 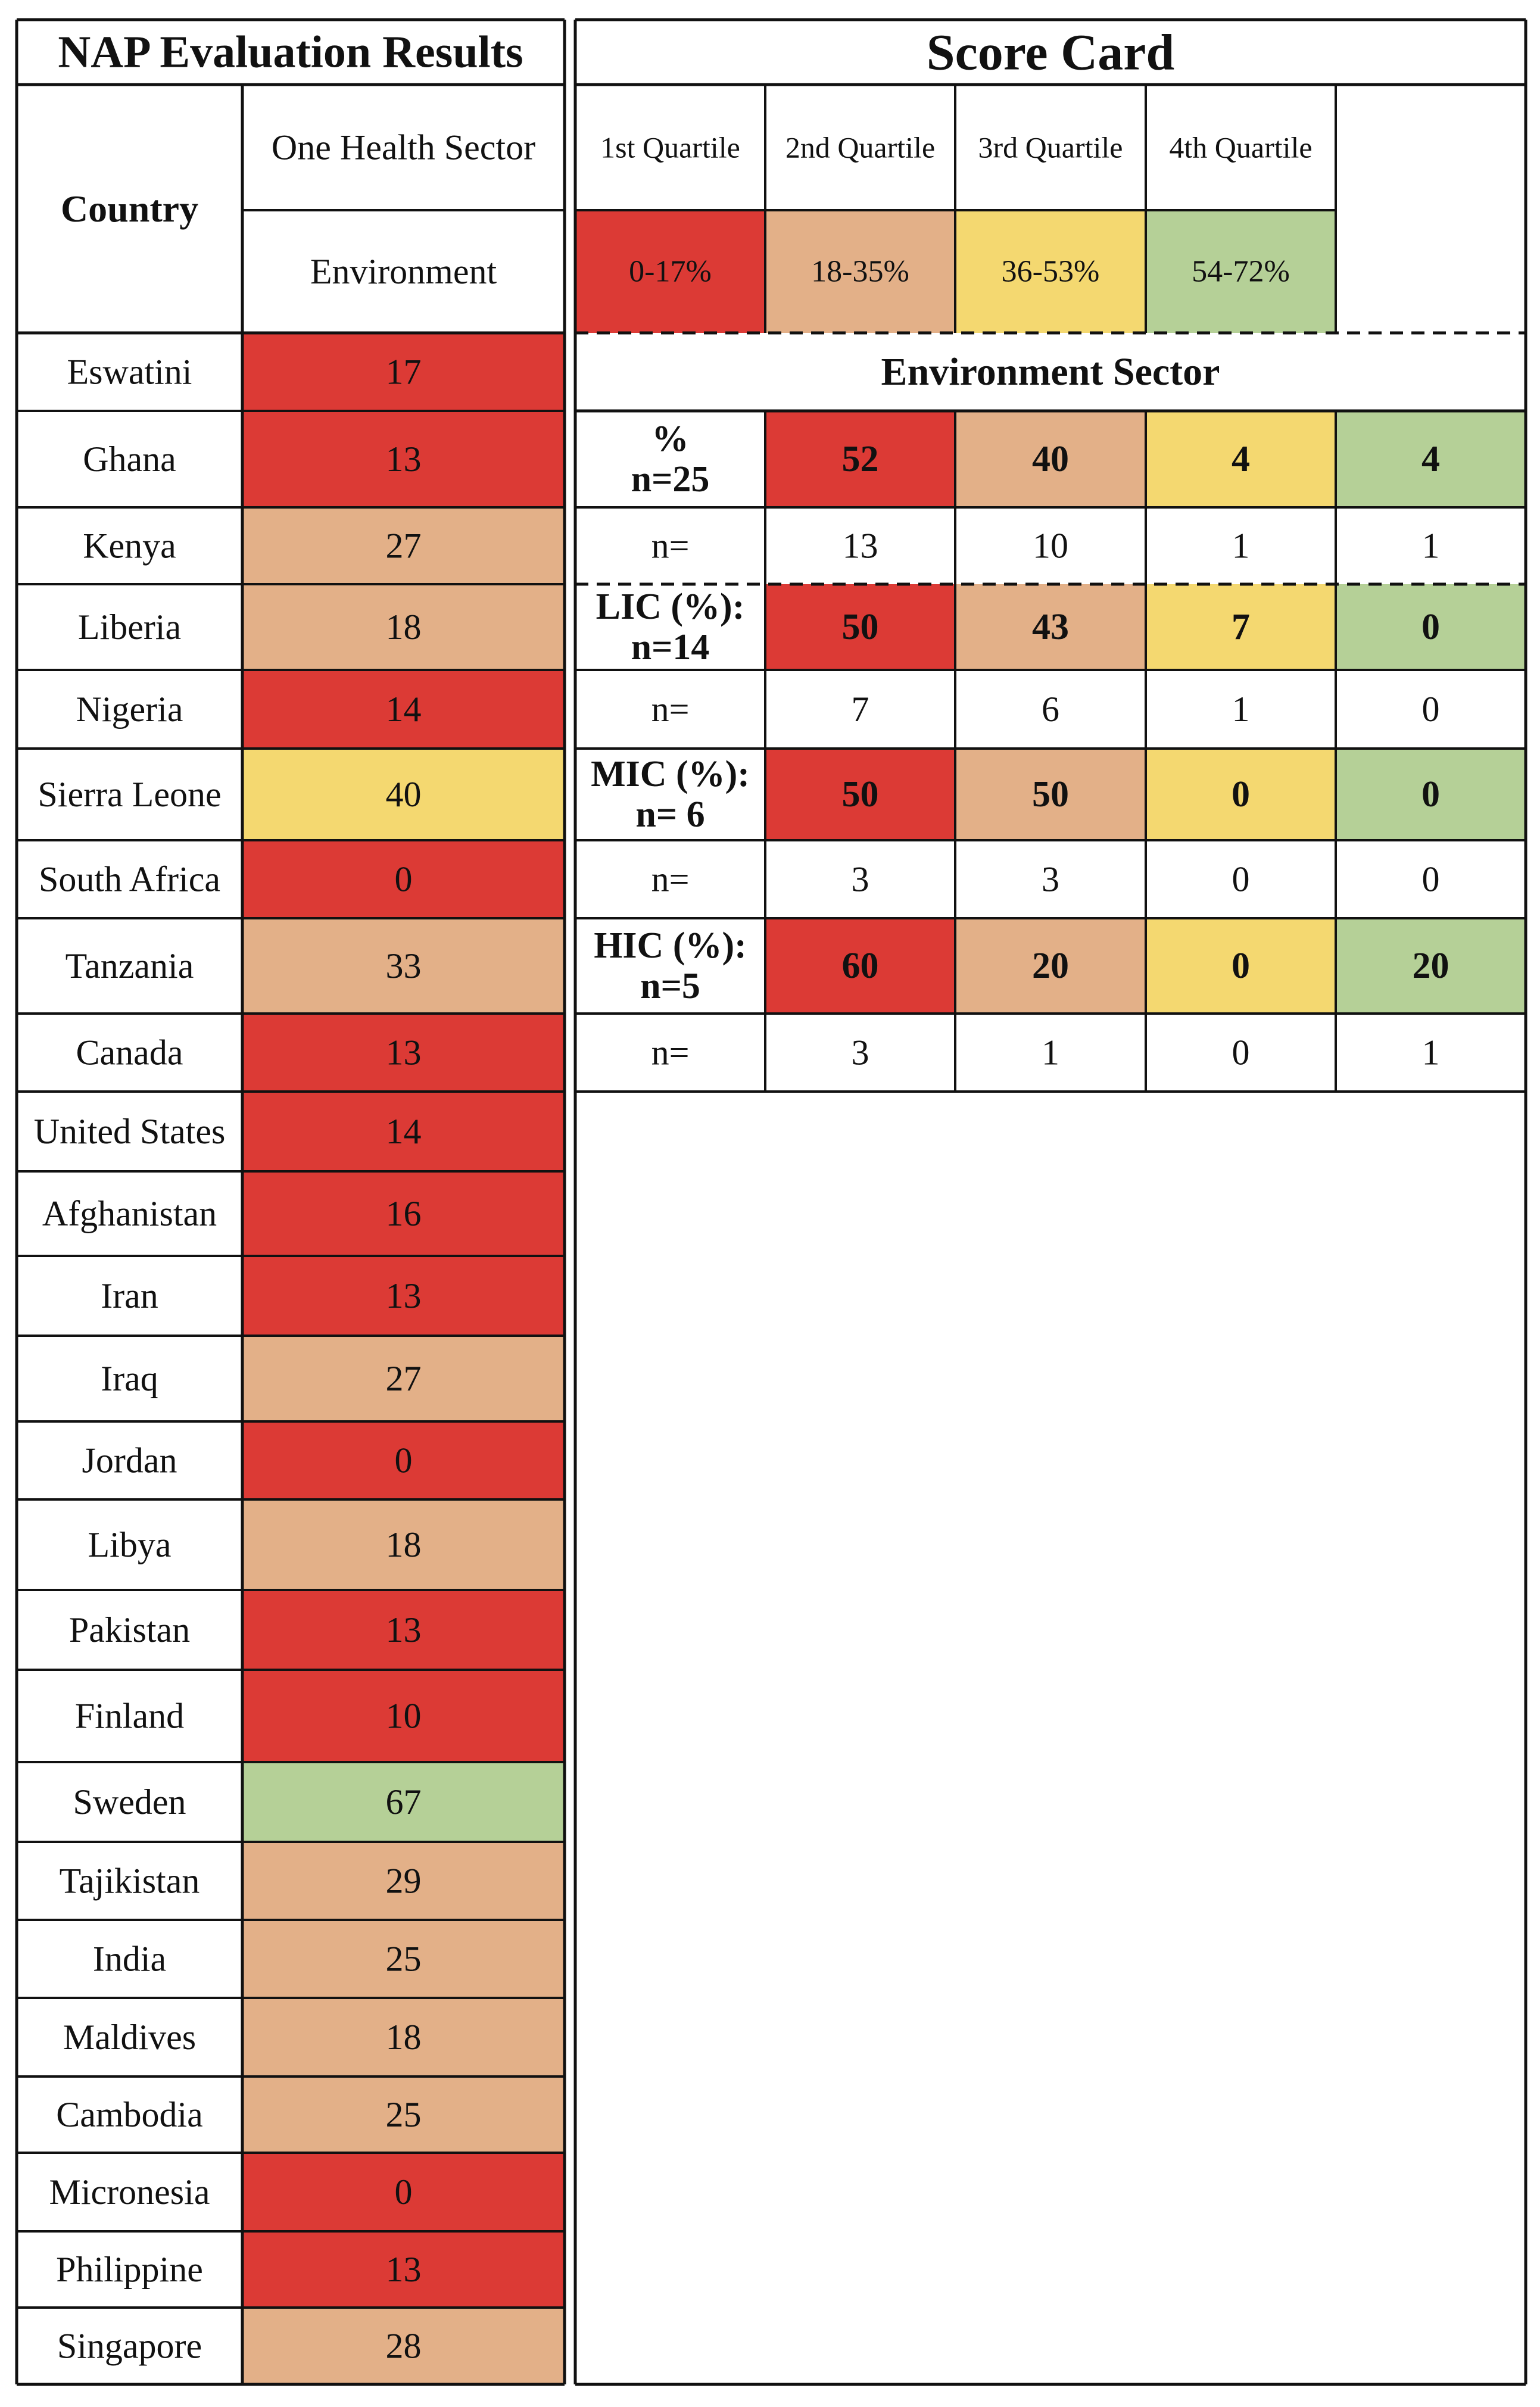 I want to click on n-value: 13, so click(x=860, y=546).